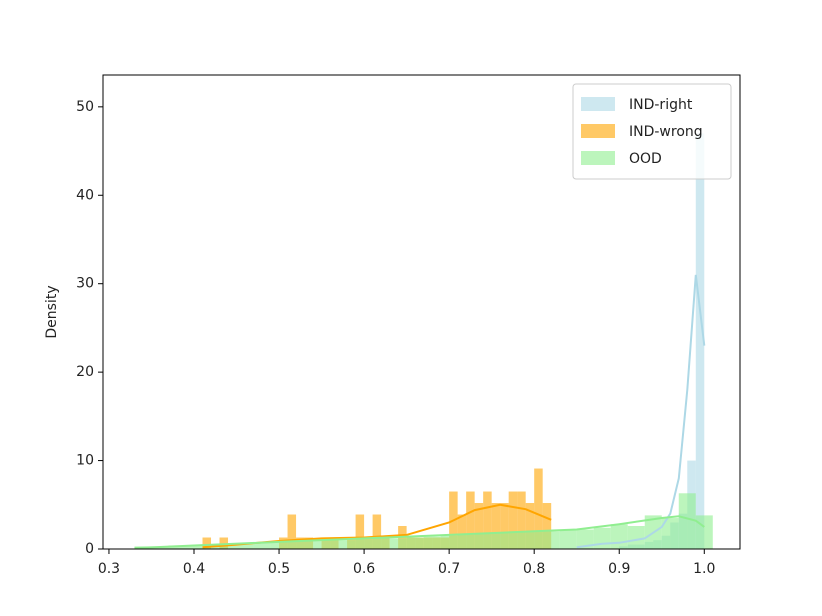 Image resolution: width=822 pixels, height=616 pixels. I want to click on y-axis-label: Density, so click(52, 311).